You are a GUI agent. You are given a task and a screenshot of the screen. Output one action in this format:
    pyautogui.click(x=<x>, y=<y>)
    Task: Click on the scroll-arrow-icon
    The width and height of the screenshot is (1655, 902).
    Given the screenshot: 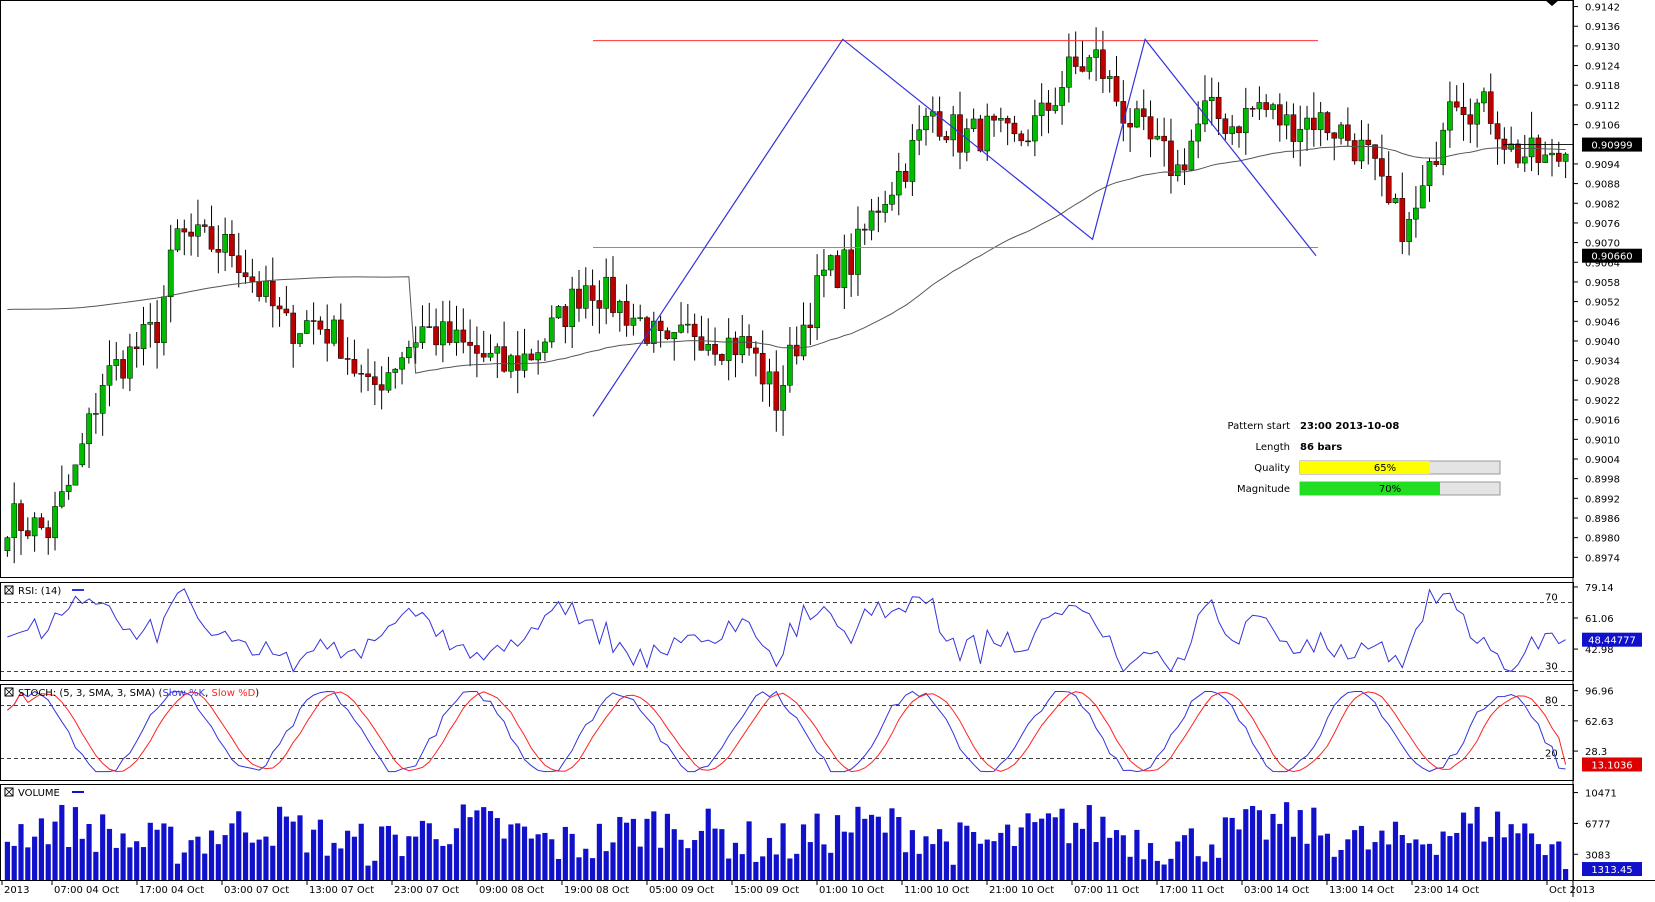 What is the action you would take?
    pyautogui.click(x=1552, y=3)
    